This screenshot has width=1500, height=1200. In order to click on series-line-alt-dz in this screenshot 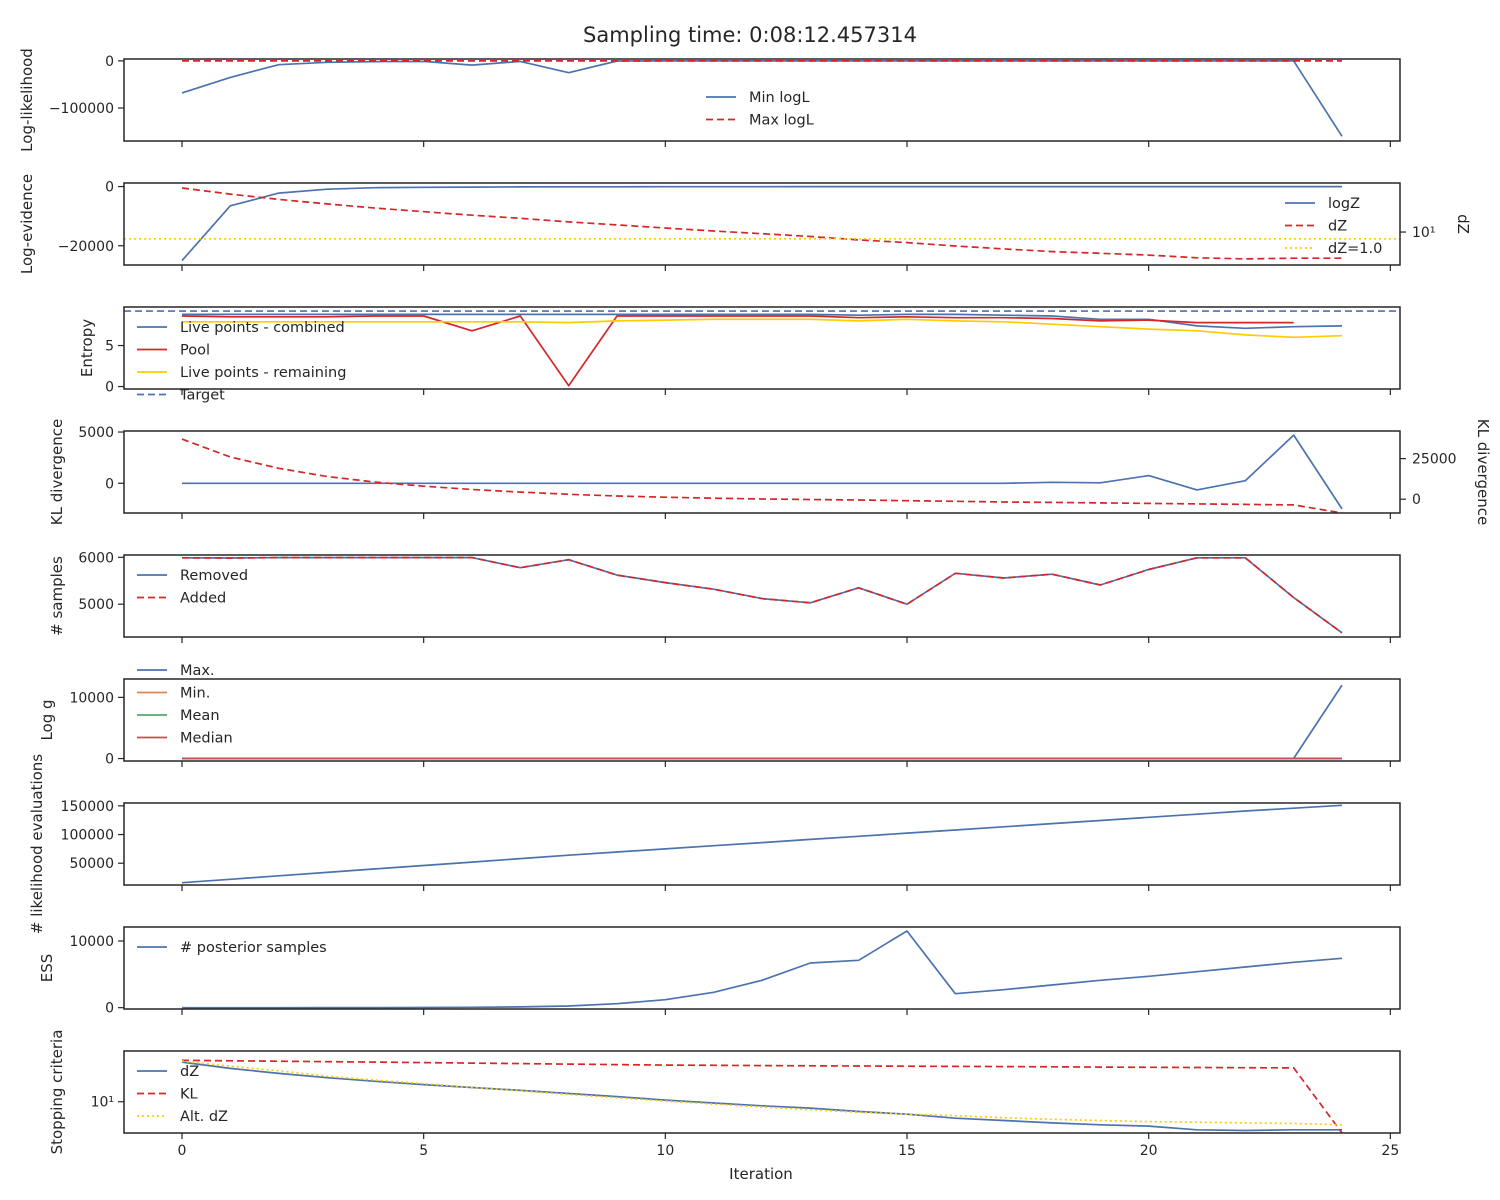, I will do `click(762, 1093)`.